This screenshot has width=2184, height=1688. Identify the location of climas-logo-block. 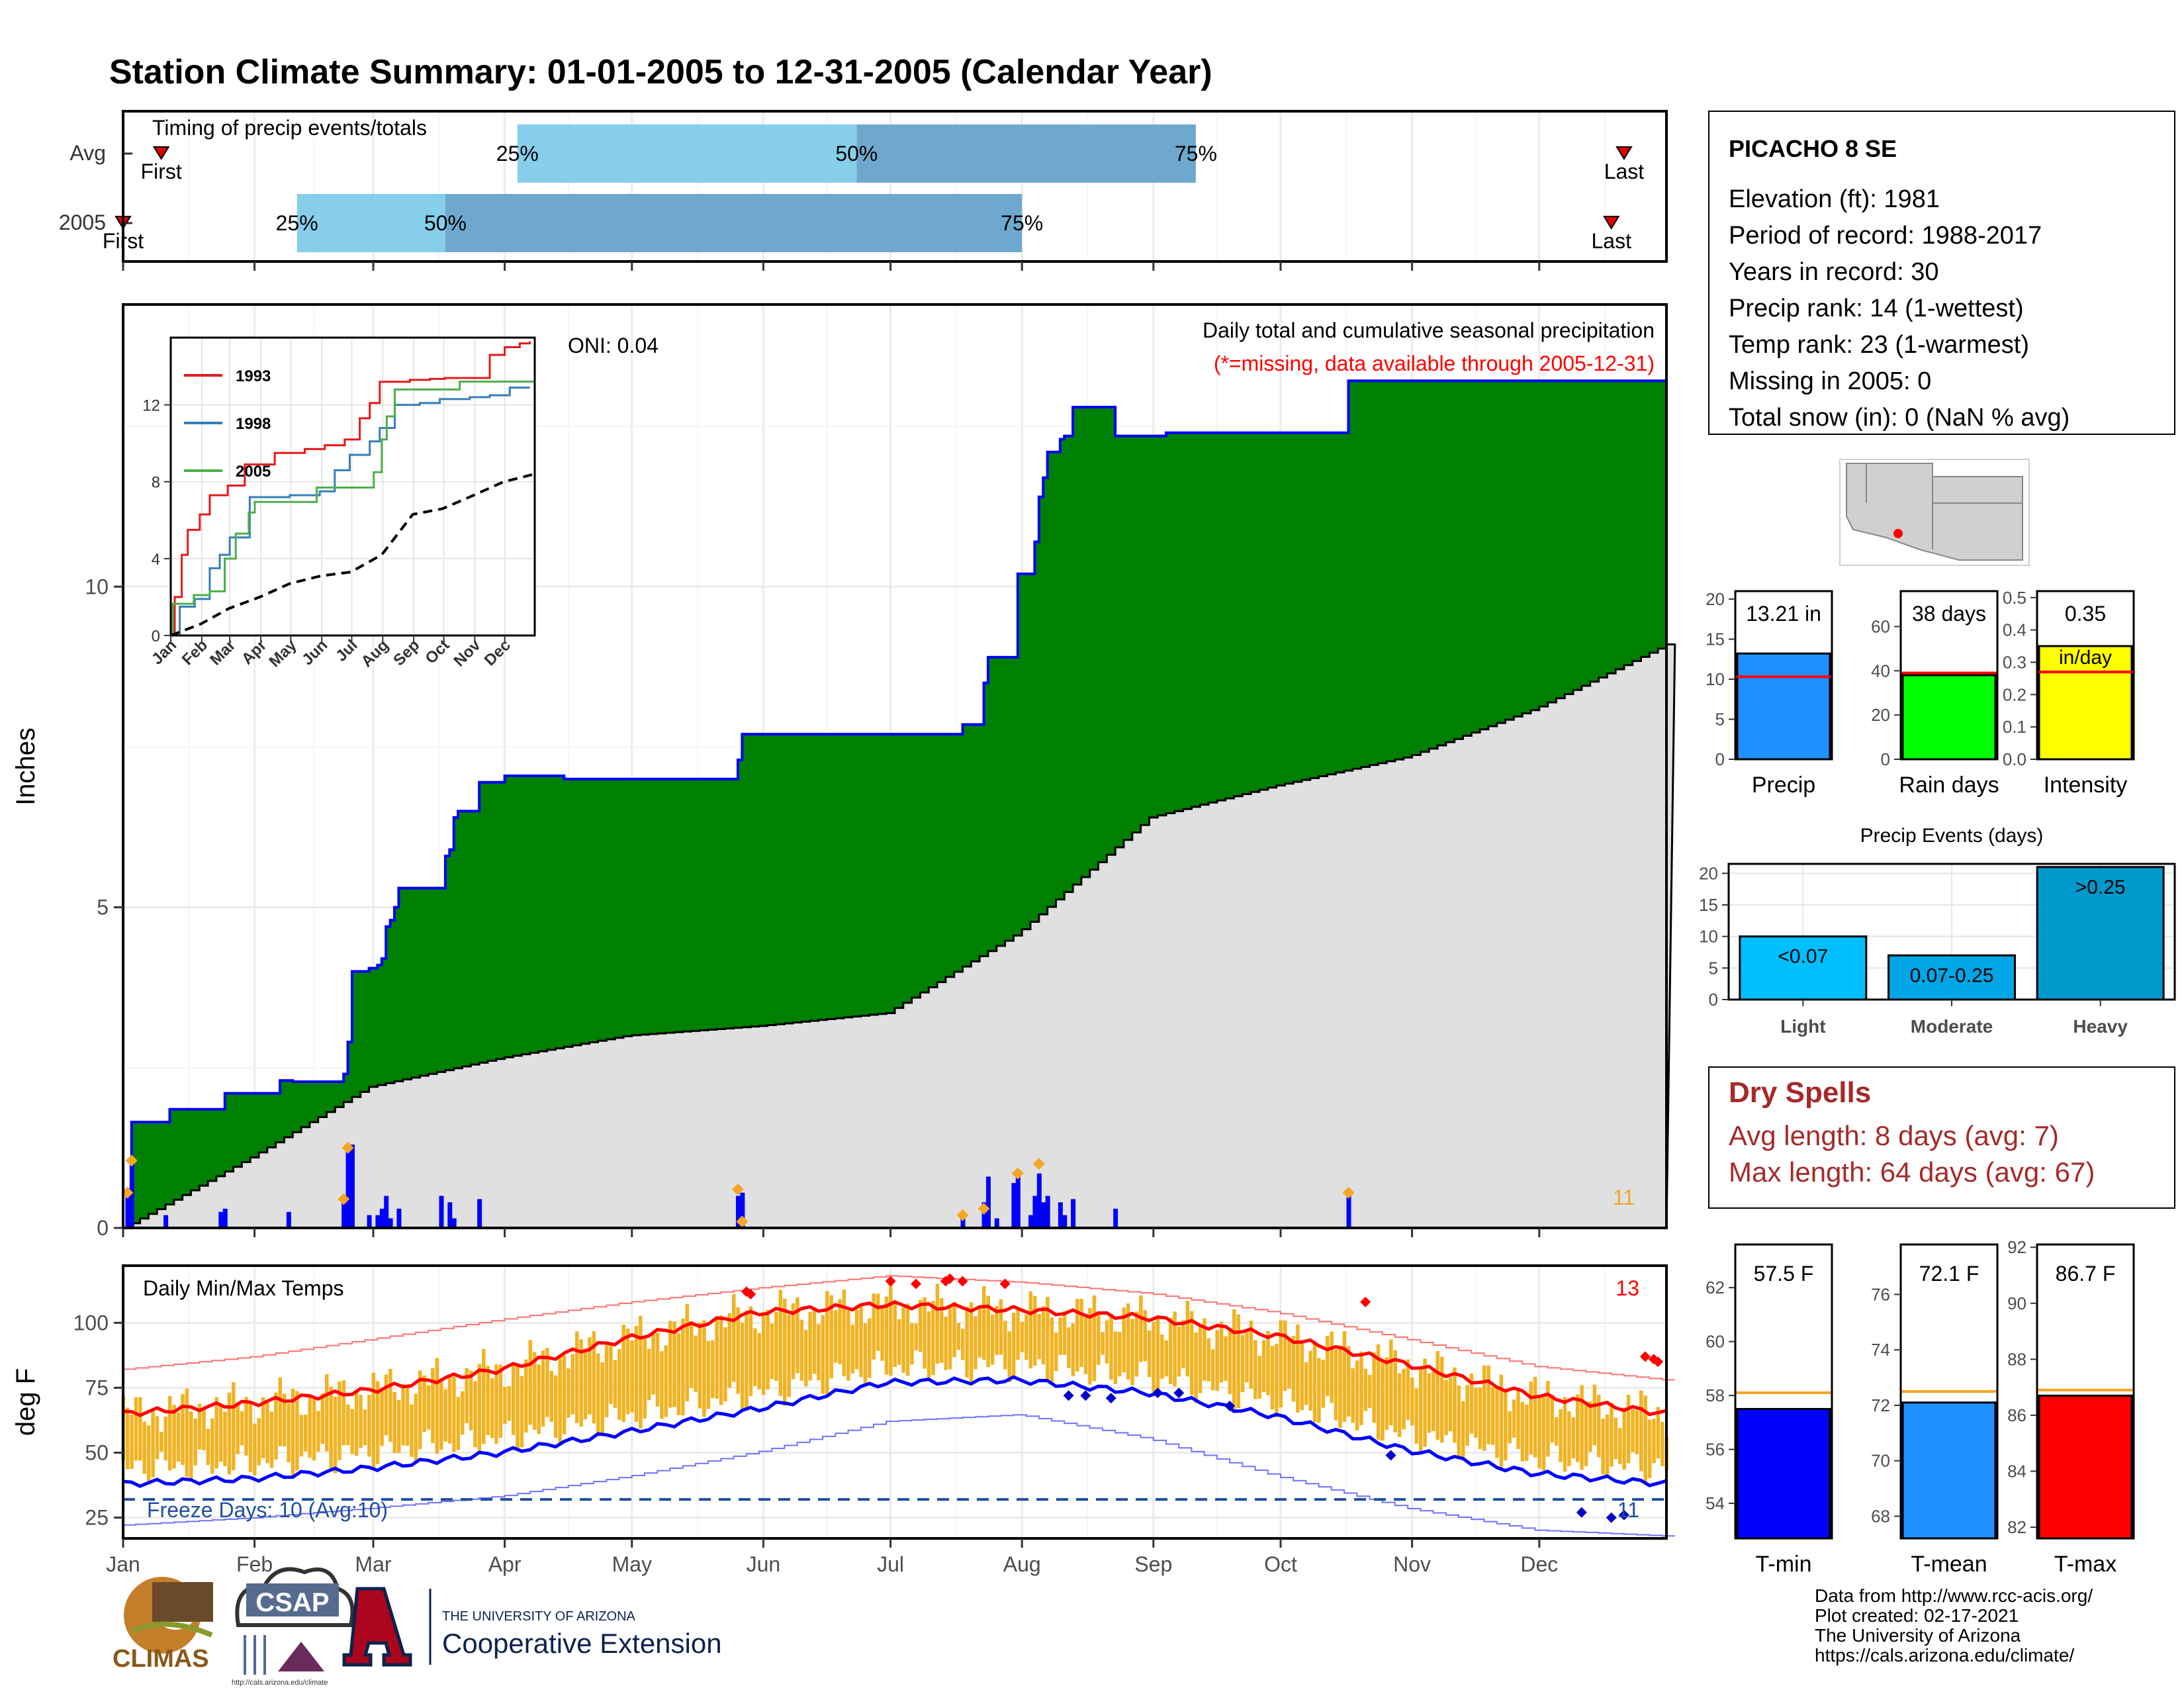
(182, 1602).